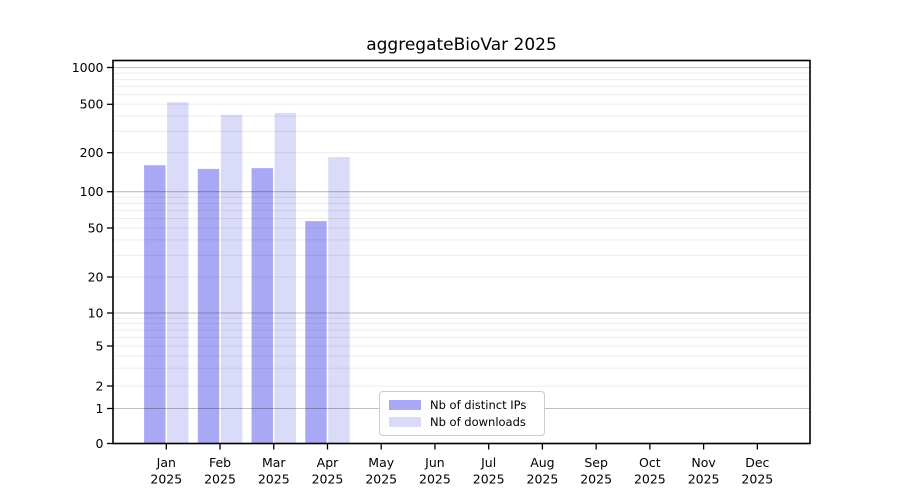  Describe the element at coordinates (100, 443) in the screenshot. I see `y-tick-label: 0` at that location.